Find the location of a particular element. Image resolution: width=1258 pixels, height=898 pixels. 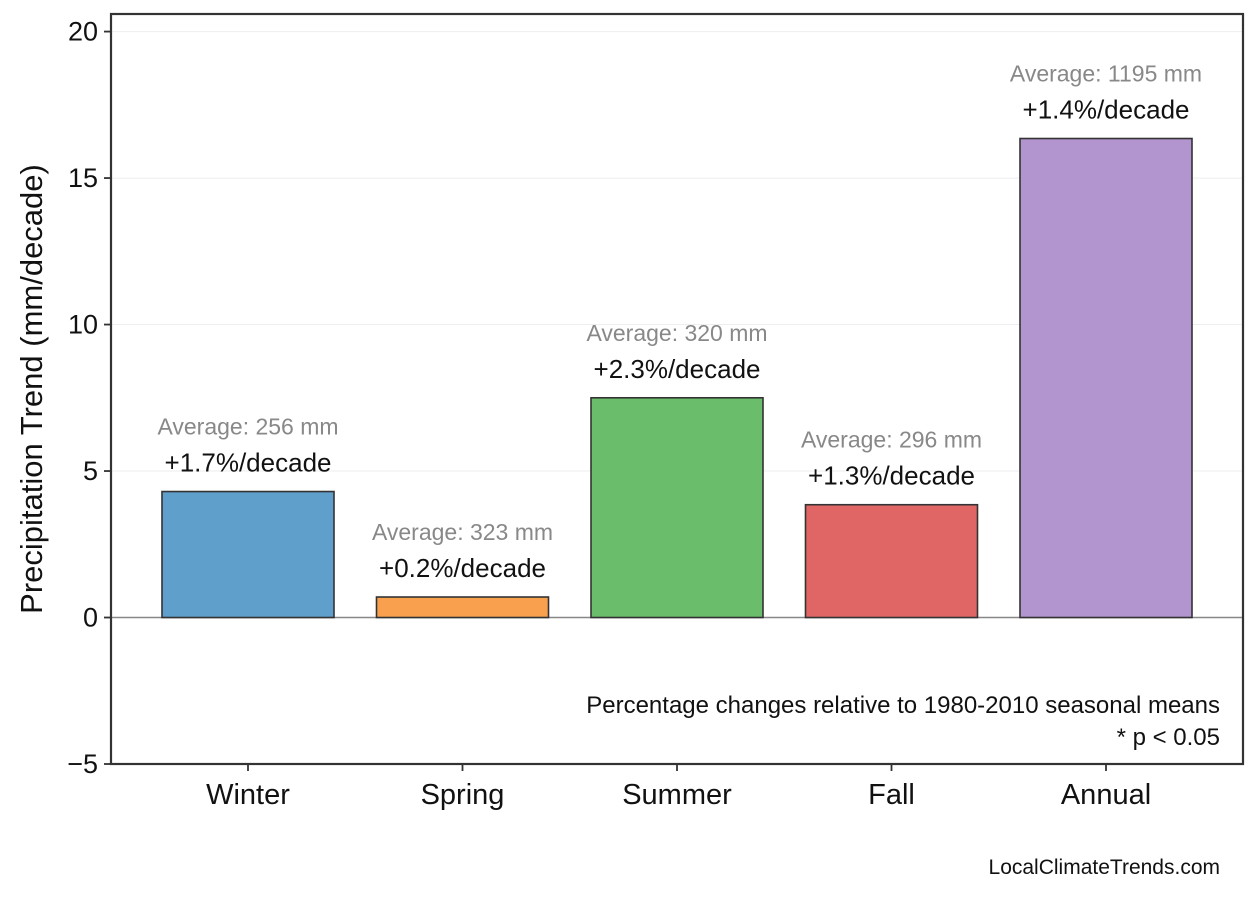

y-tick-label: 15 is located at coordinates (83, 178).